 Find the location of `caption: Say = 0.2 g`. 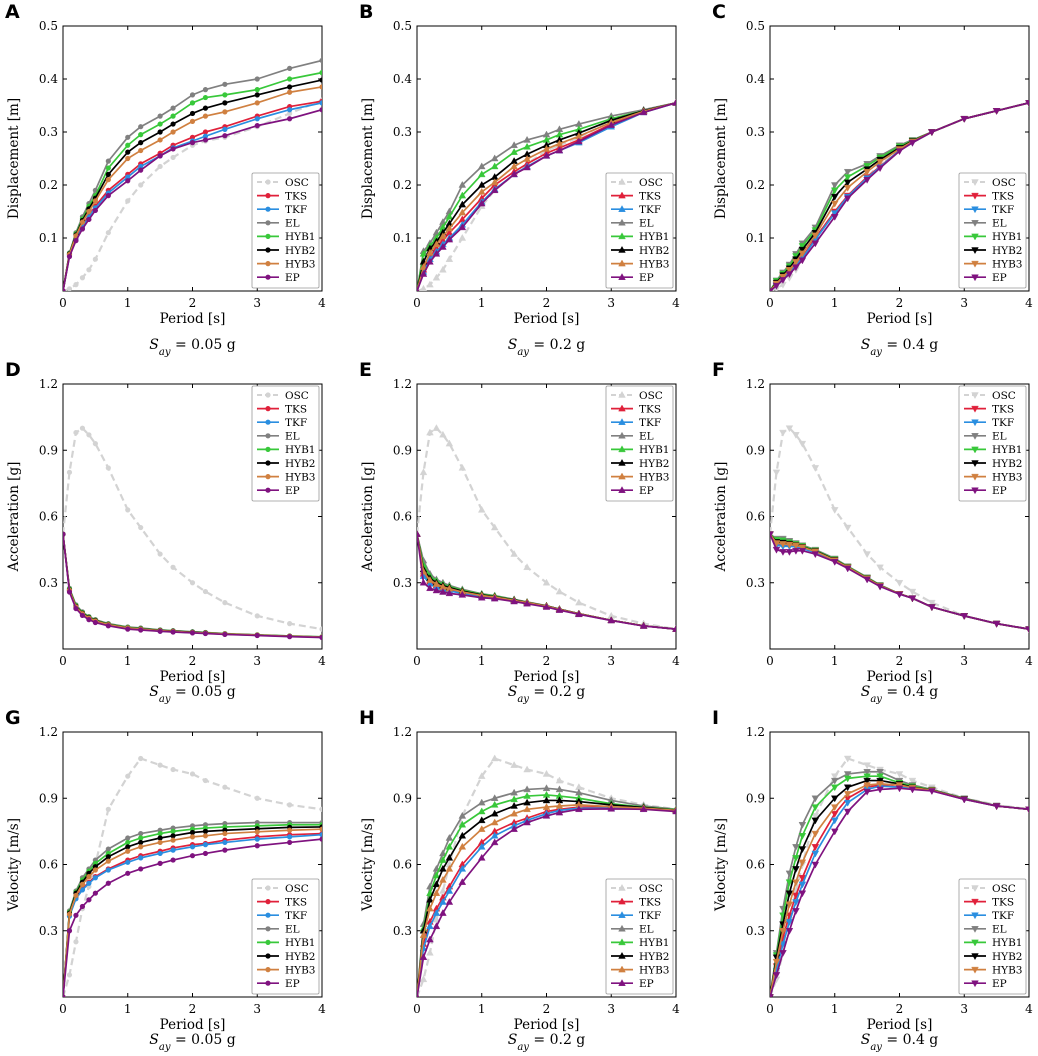

caption: Say = 0.2 g is located at coordinates (547, 1042).